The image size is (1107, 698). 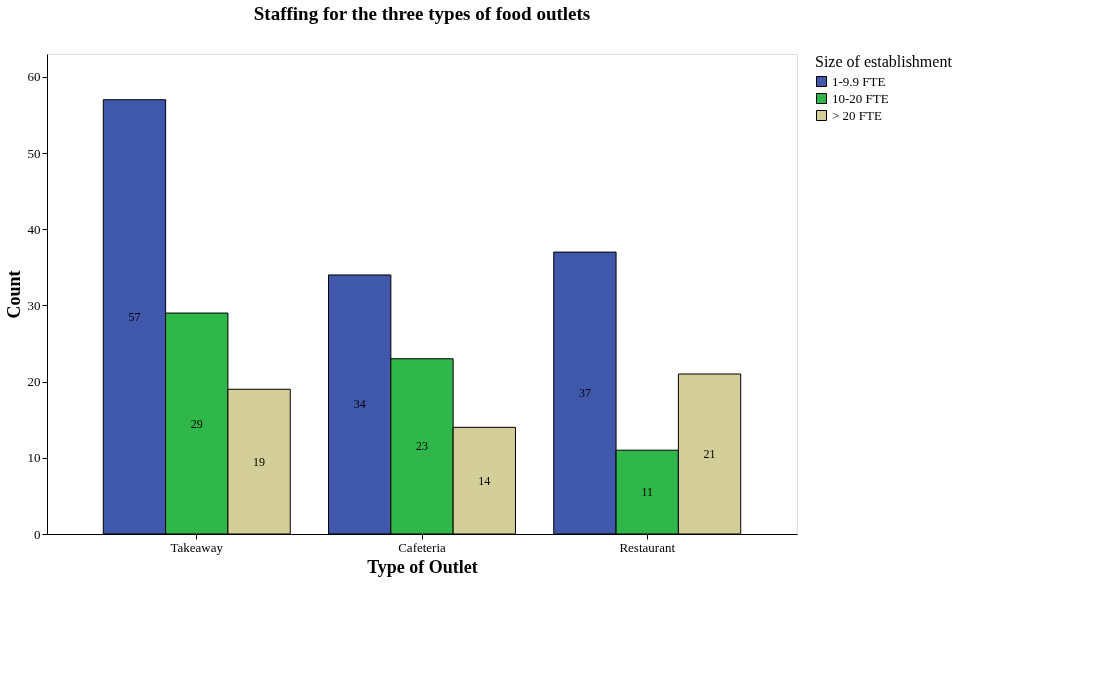 I want to click on x-tick-label: Cafeteria, so click(x=422, y=547).